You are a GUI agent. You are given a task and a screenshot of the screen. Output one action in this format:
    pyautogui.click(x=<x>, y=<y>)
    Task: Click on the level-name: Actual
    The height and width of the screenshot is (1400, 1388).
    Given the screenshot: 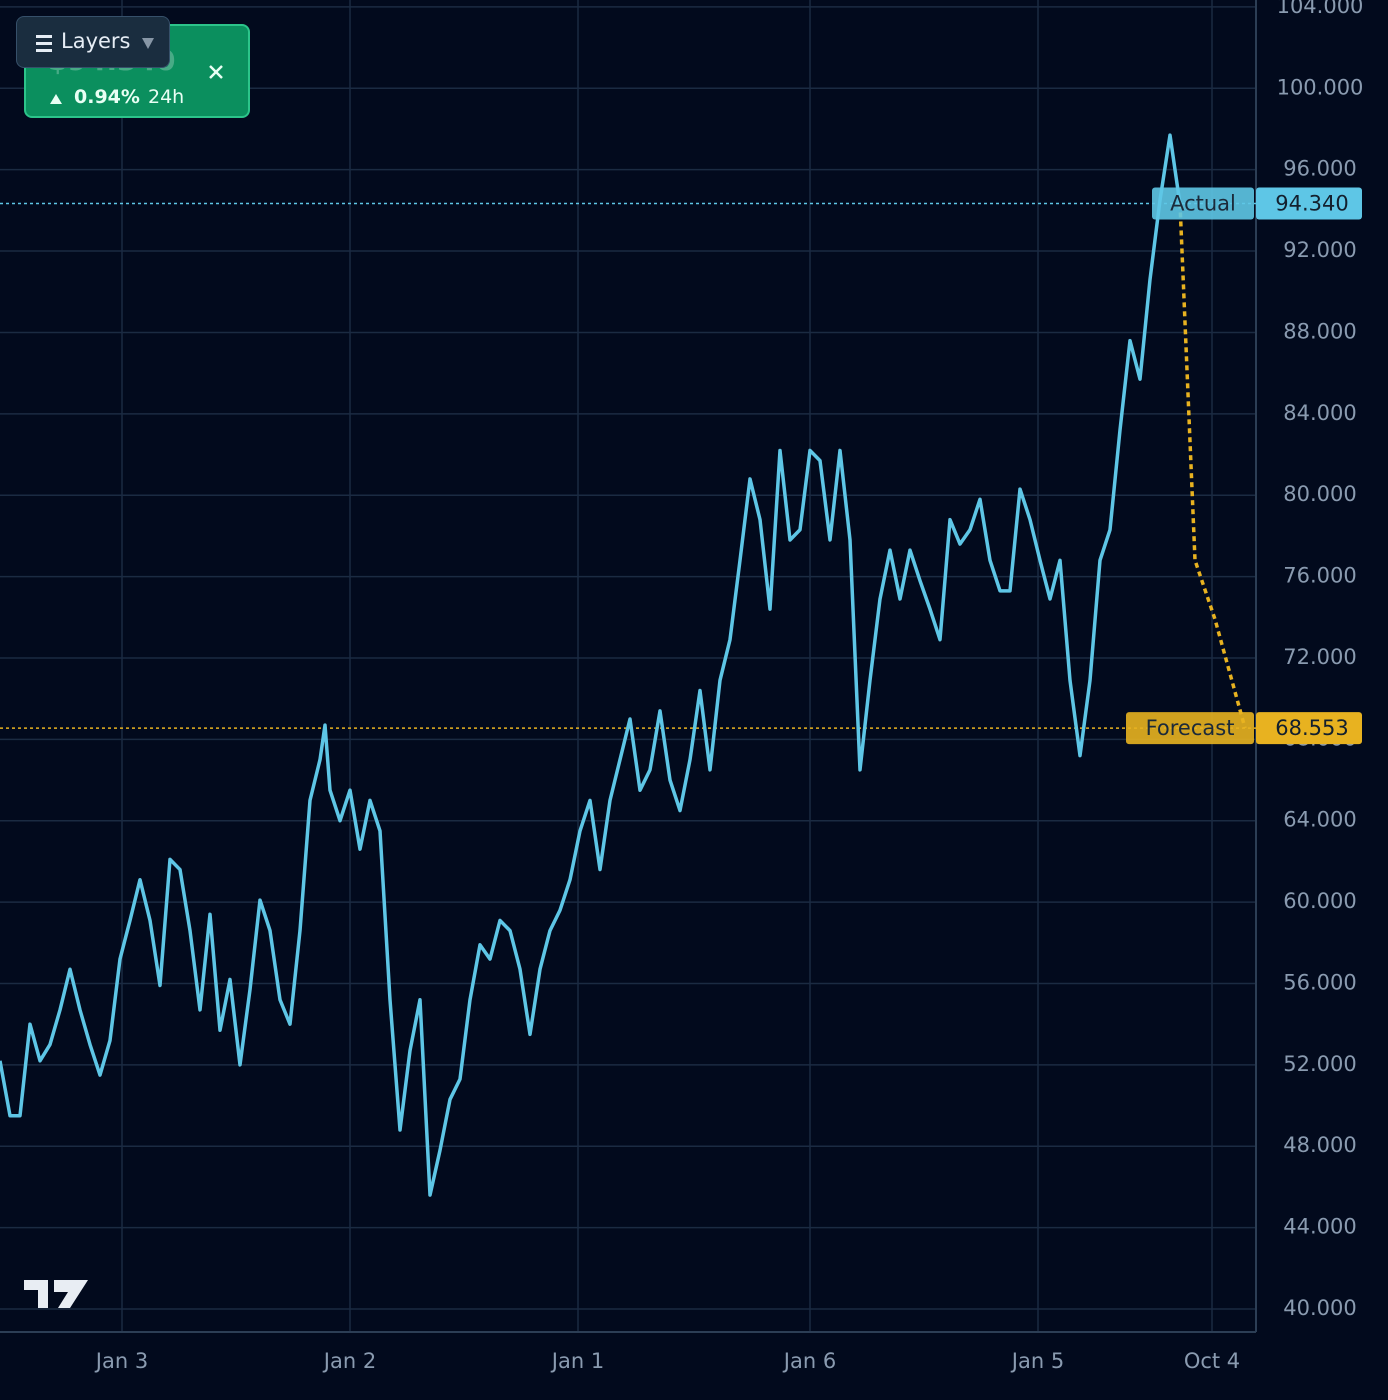 What is the action you would take?
    pyautogui.click(x=1203, y=203)
    